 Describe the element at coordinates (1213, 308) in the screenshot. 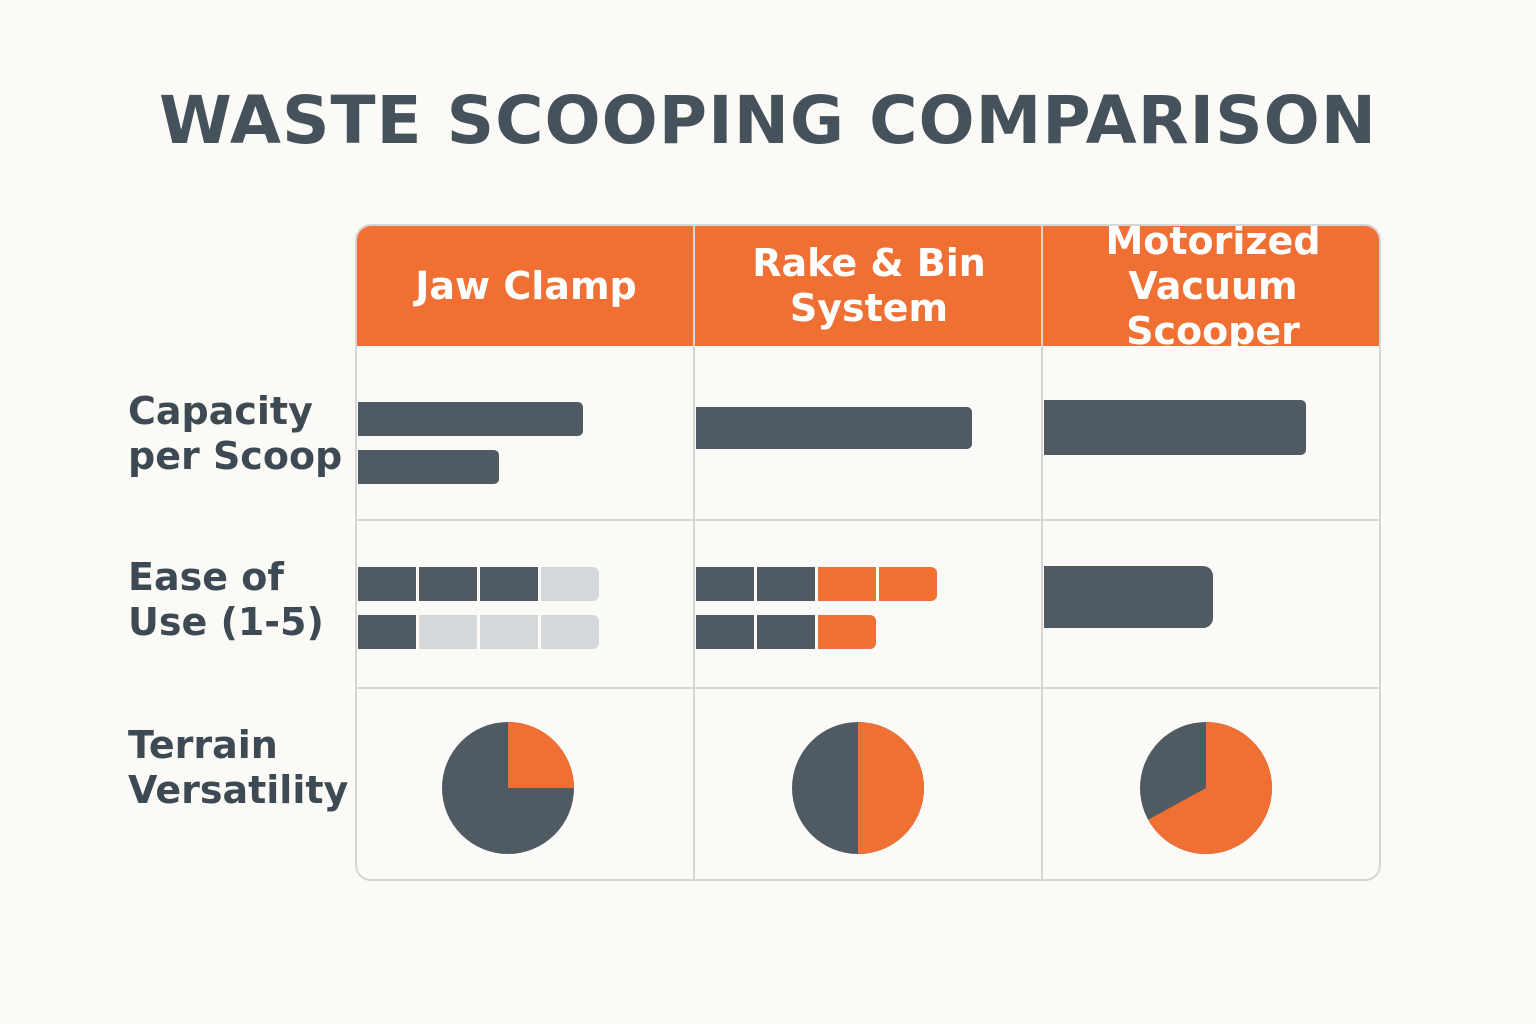

I see `column-header-line: Vacuum Scooper` at that location.